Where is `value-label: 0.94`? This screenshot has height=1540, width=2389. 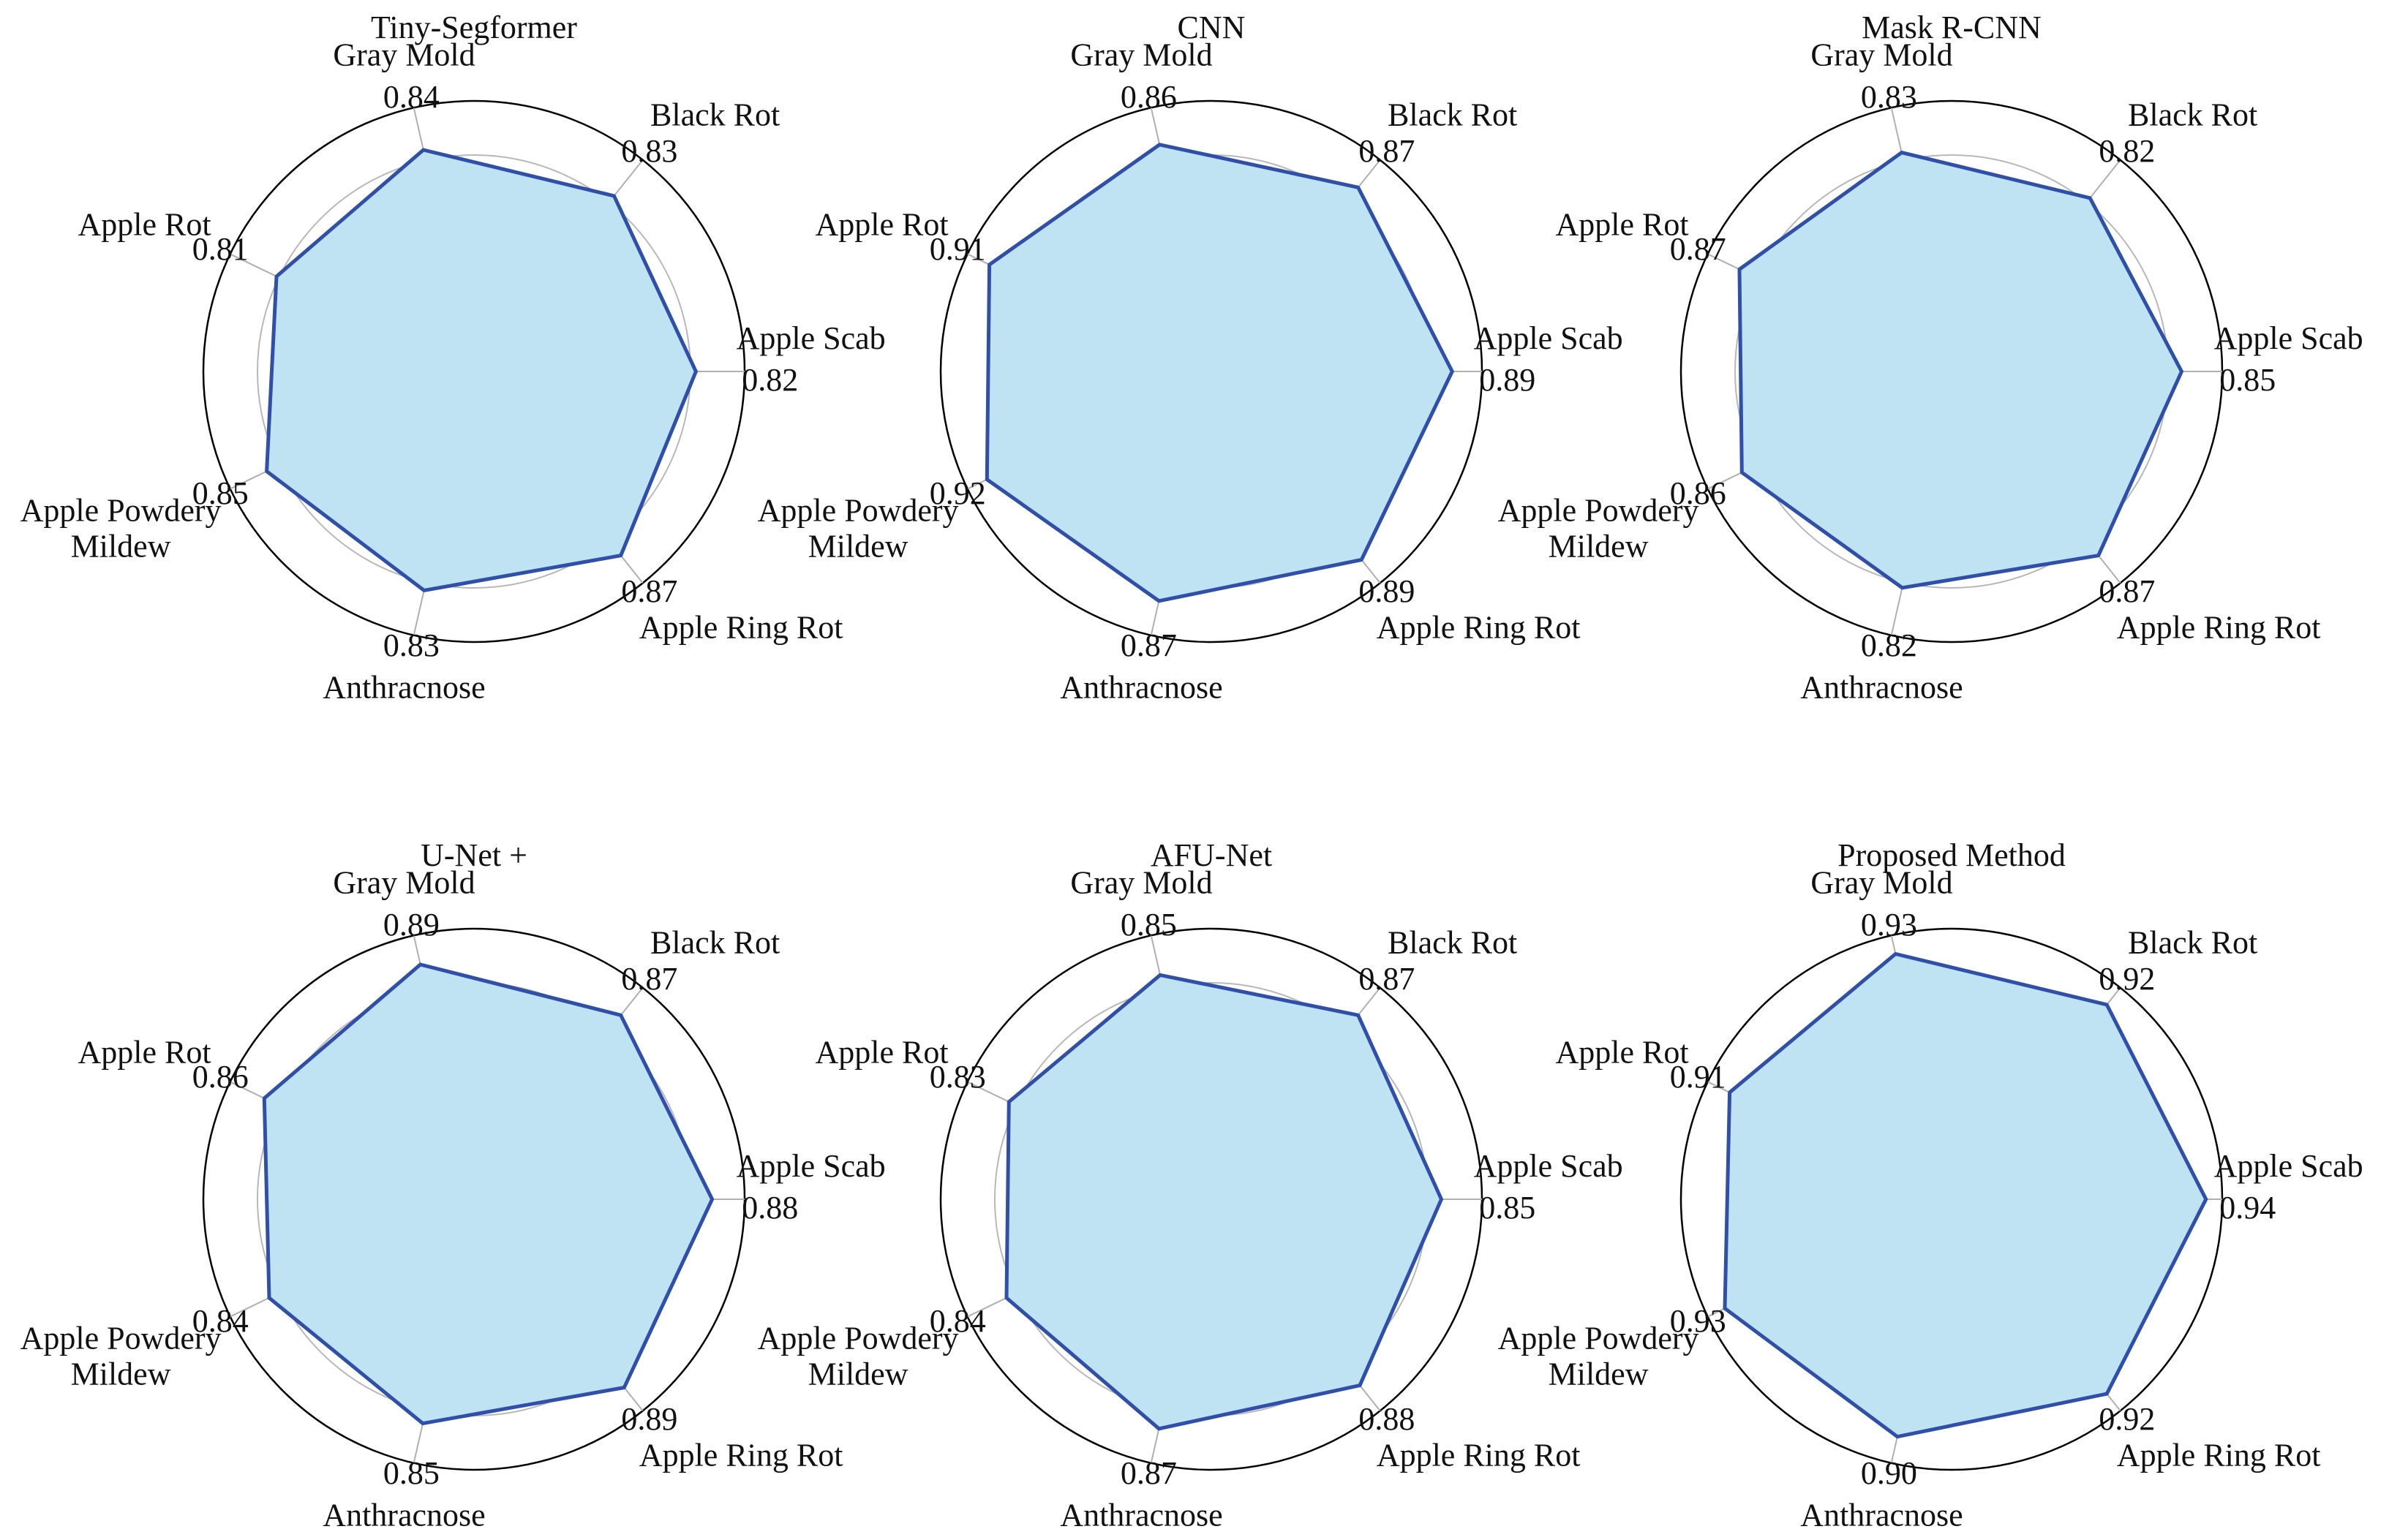
value-label: 0.94 is located at coordinates (2247, 1207).